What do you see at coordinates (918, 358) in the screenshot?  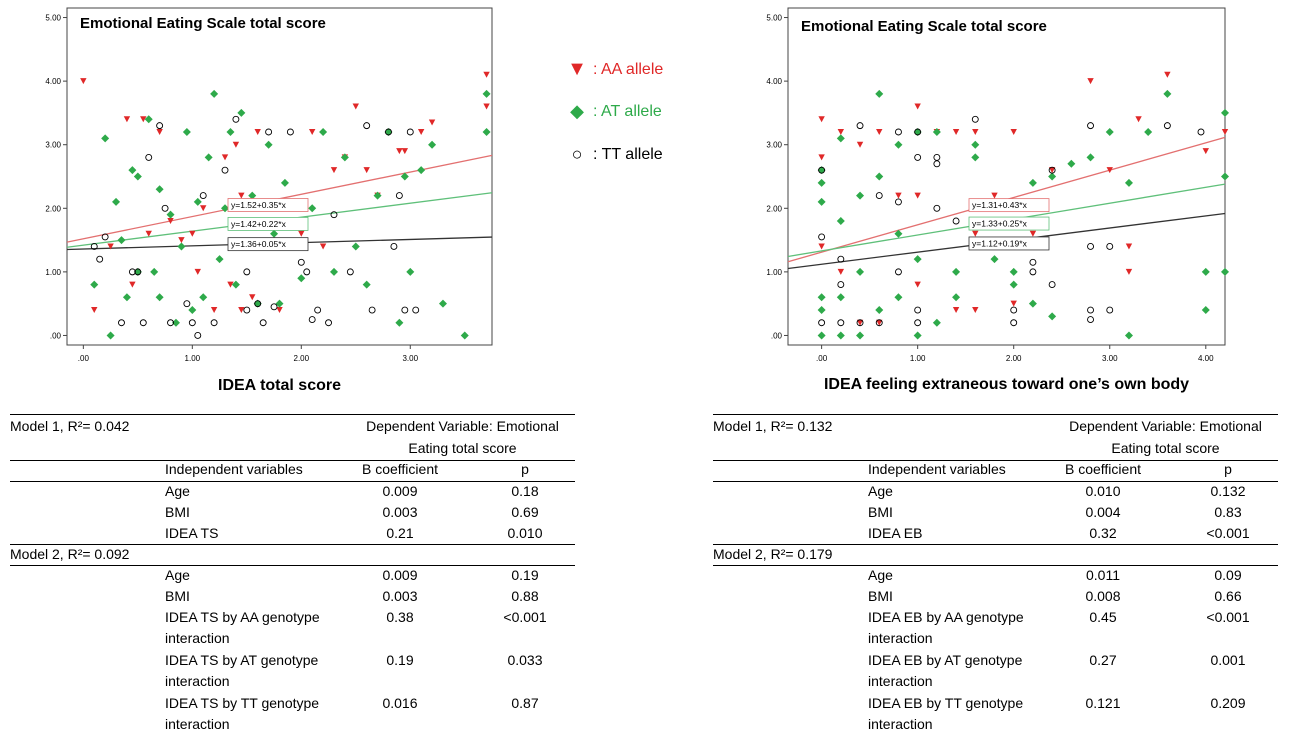 I see `x-tick-label: 1.00` at bounding box center [918, 358].